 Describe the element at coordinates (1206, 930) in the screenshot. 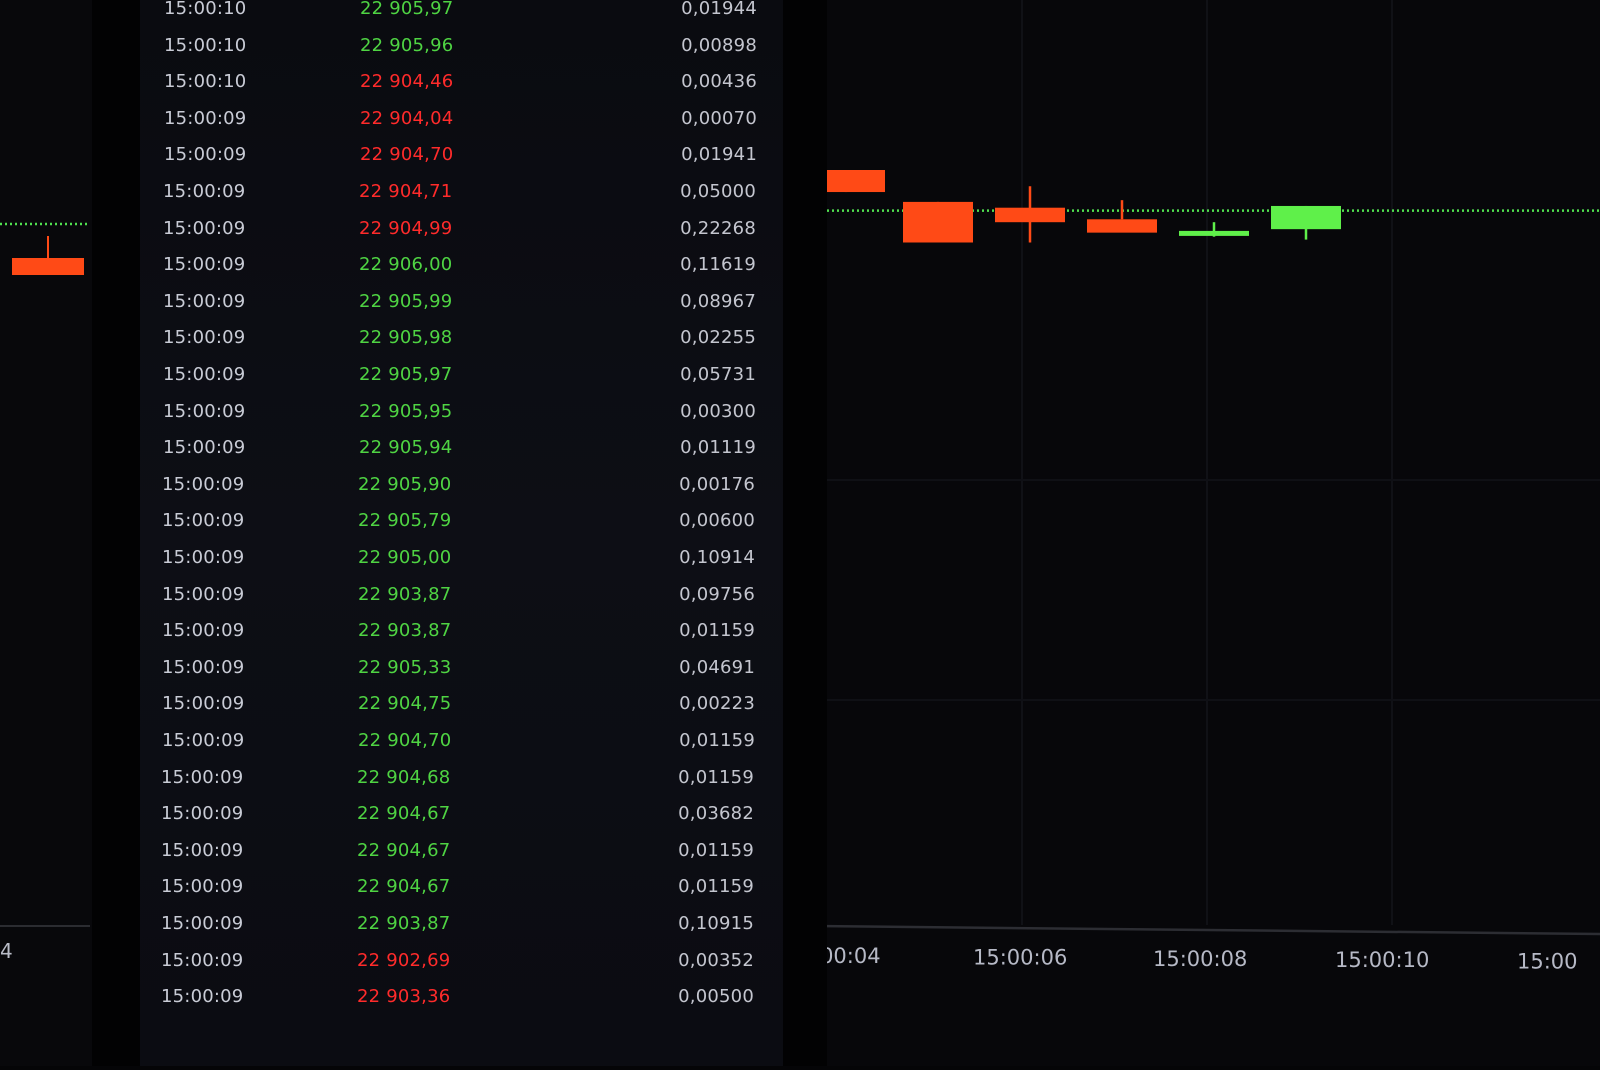

I see `time-axis-line` at that location.